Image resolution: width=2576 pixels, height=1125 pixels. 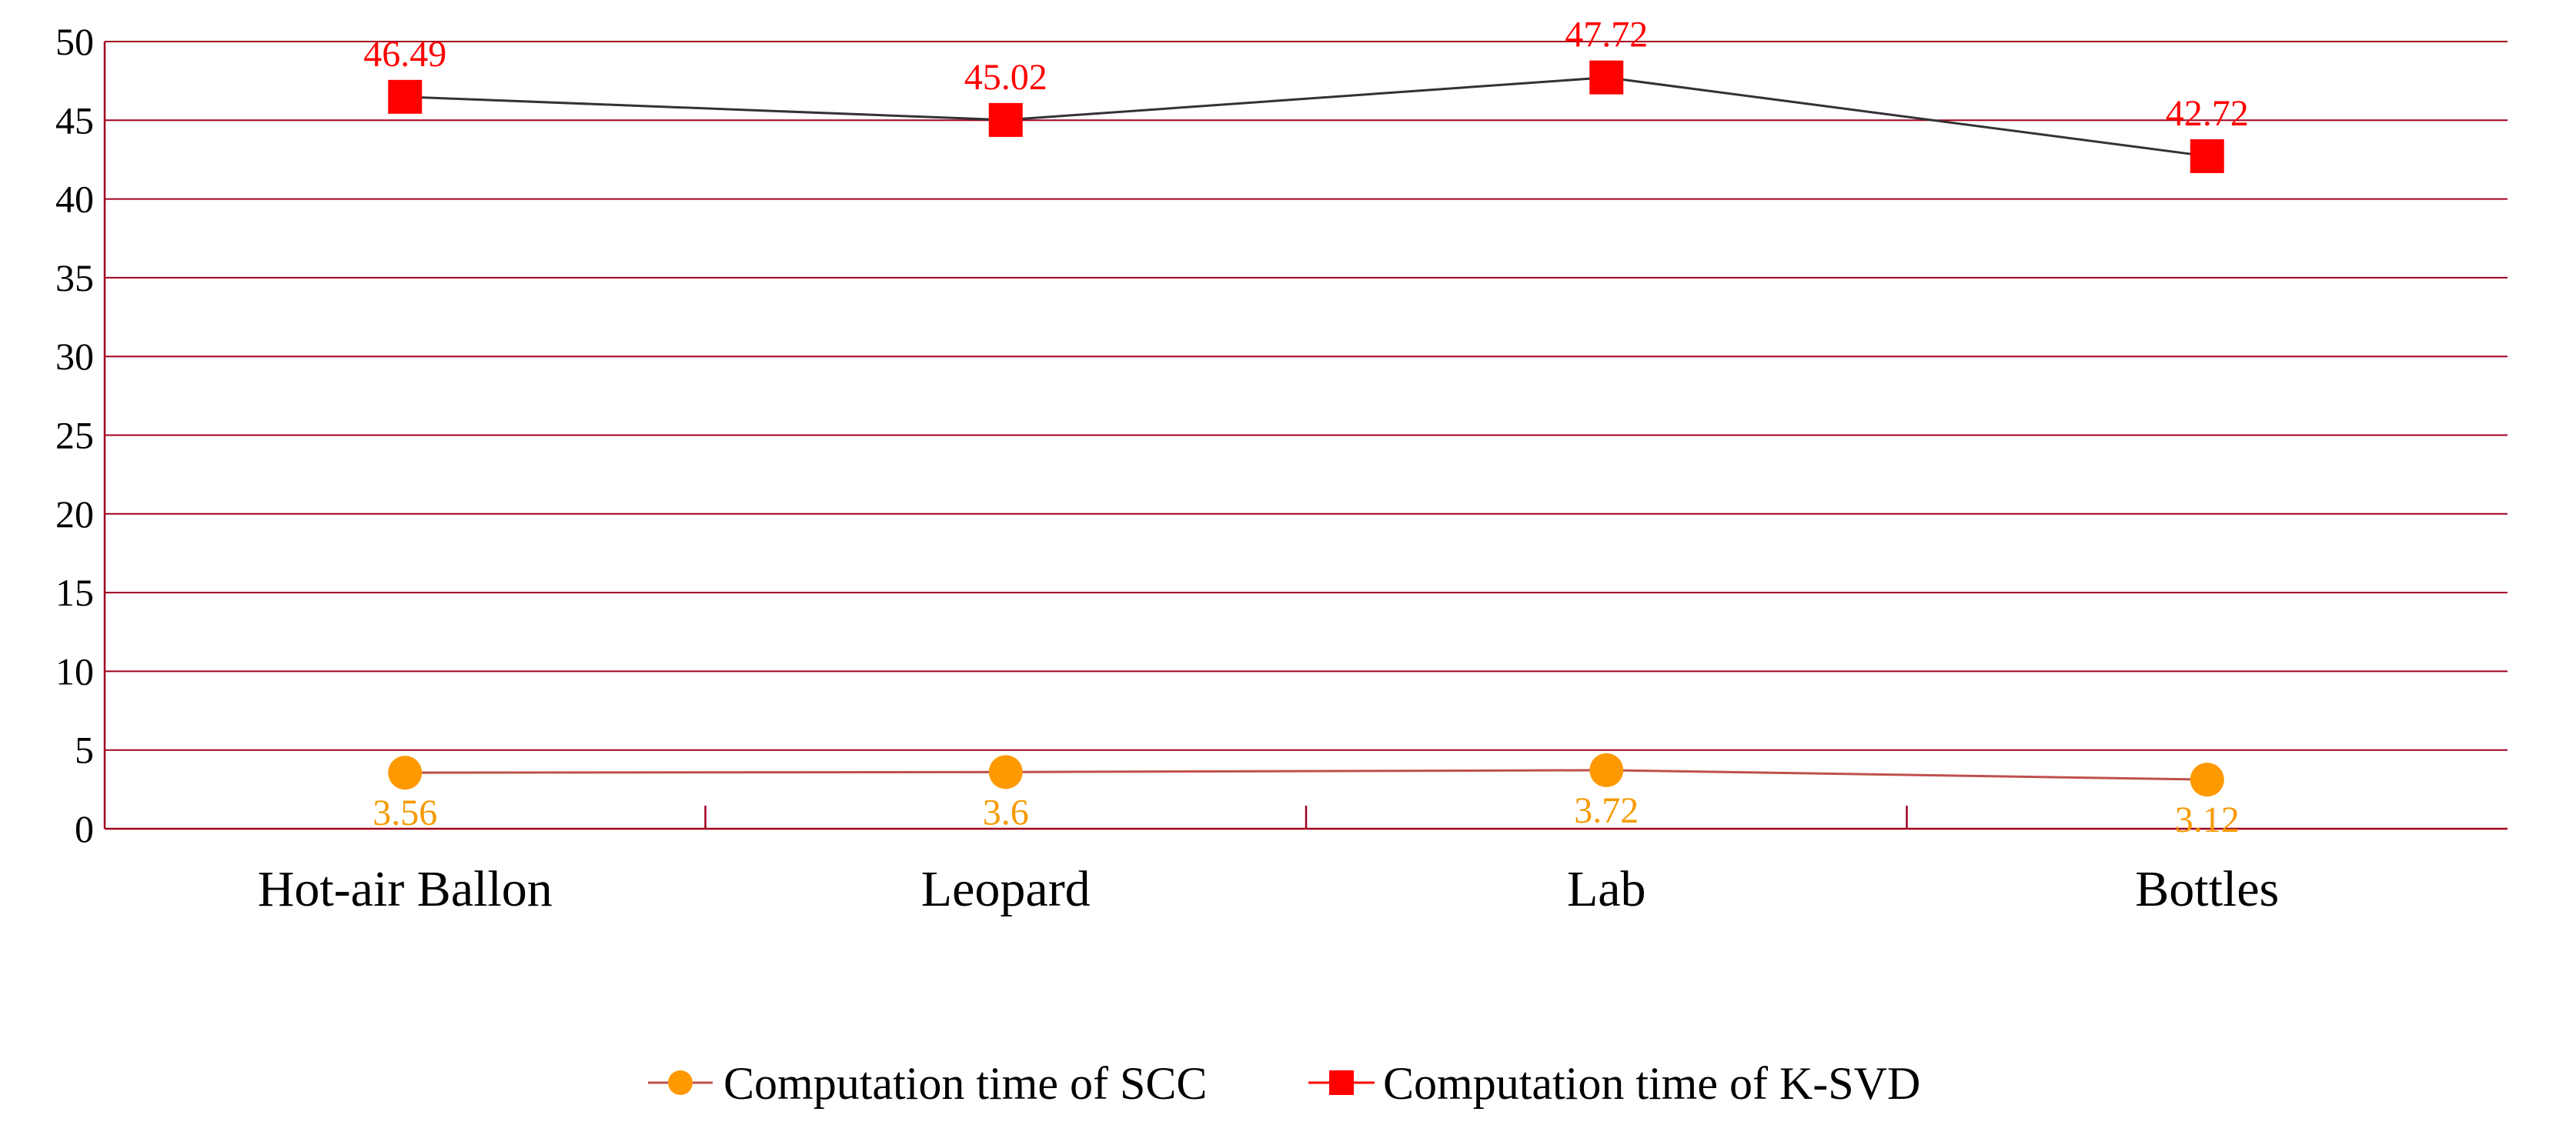 What do you see at coordinates (84, 828) in the screenshot?
I see `y-tick-label-0: 0` at bounding box center [84, 828].